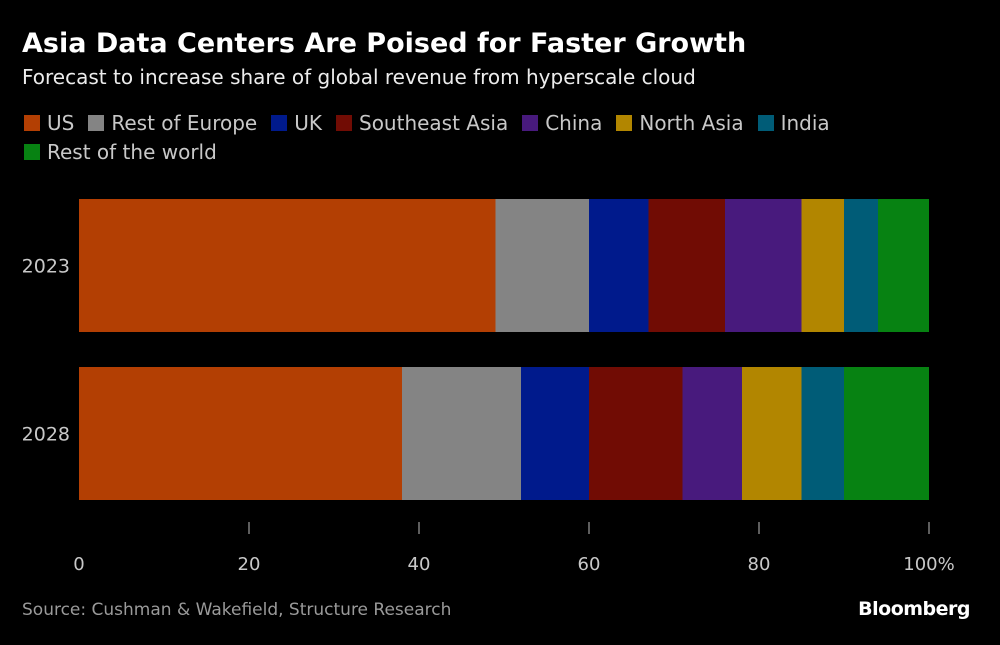 This screenshot has width=1000, height=645. What do you see at coordinates (822, 433) in the screenshot?
I see `bar-segment-2028-india` at bounding box center [822, 433].